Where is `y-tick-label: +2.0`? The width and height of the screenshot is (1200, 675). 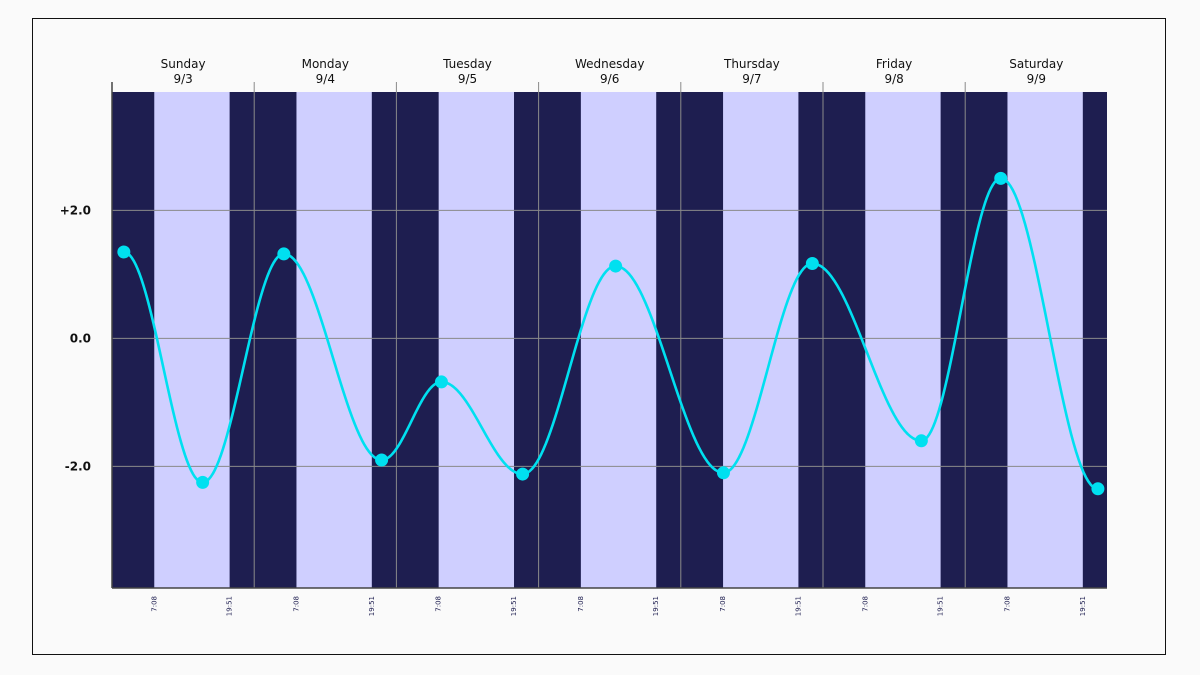 y-tick-label: +2.0 is located at coordinates (75, 210).